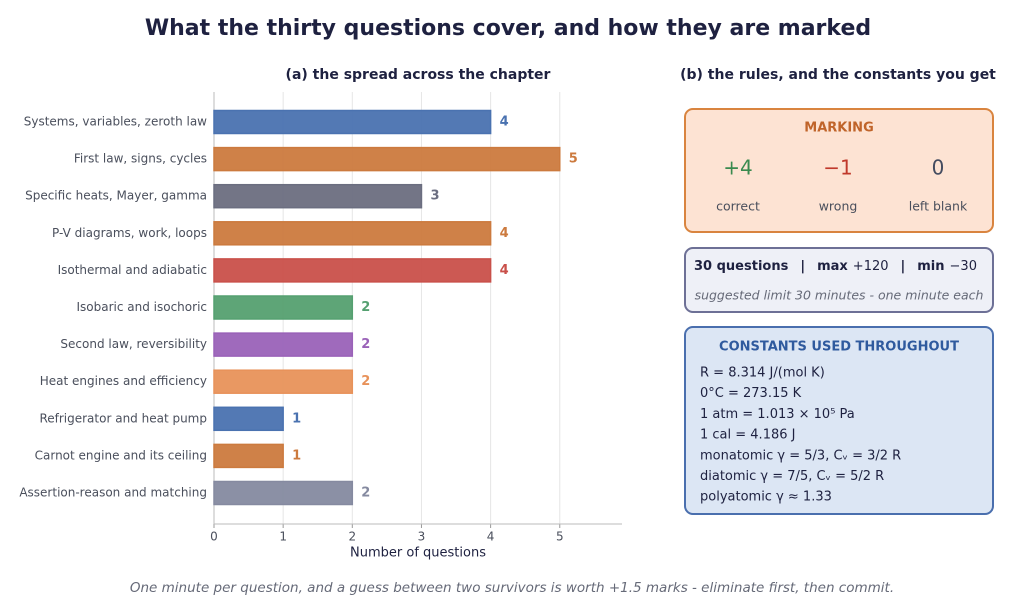 This screenshot has width=1024, height=615. Describe the element at coordinates (491, 537) in the screenshot. I see `x-tick-label: 4` at that location.